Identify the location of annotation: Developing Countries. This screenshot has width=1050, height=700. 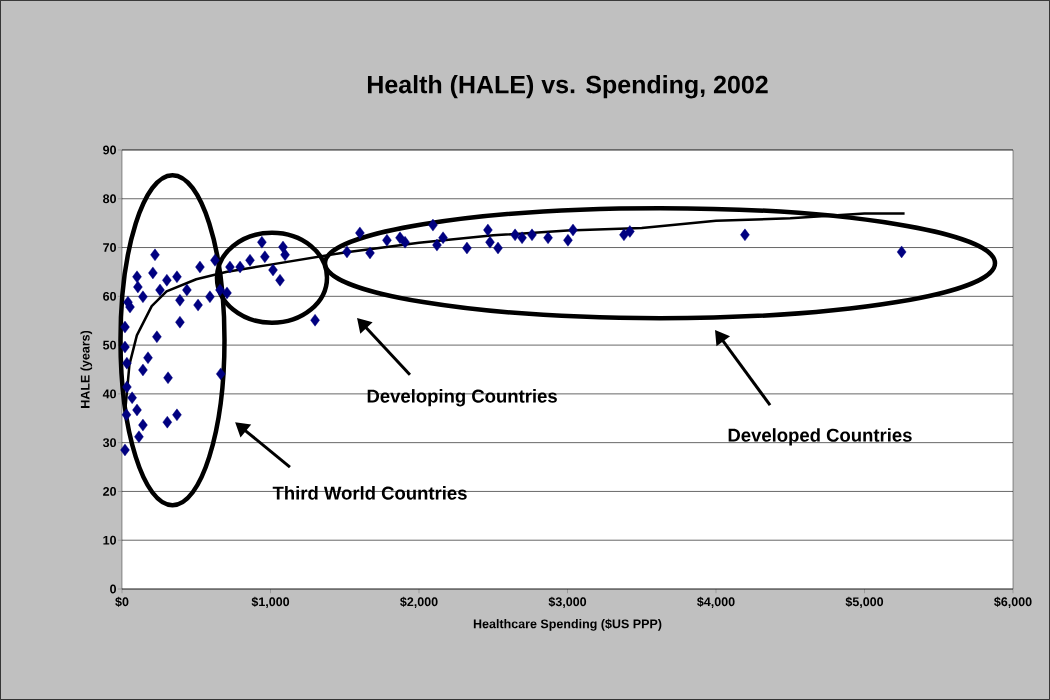
(462, 398).